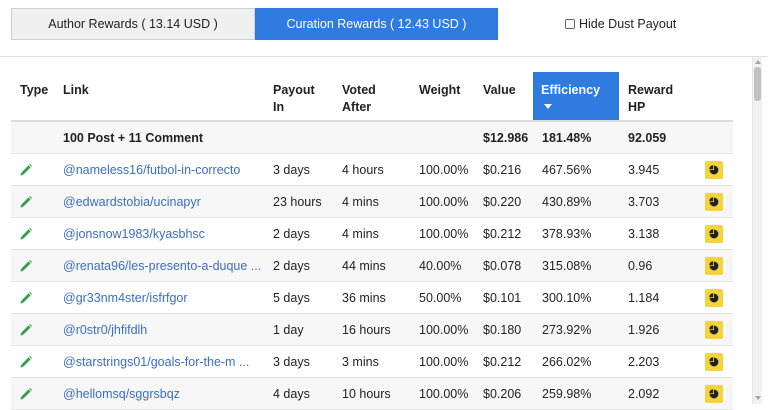 The image size is (768, 410). I want to click on efficiency-cell: 467.56%, so click(567, 169).